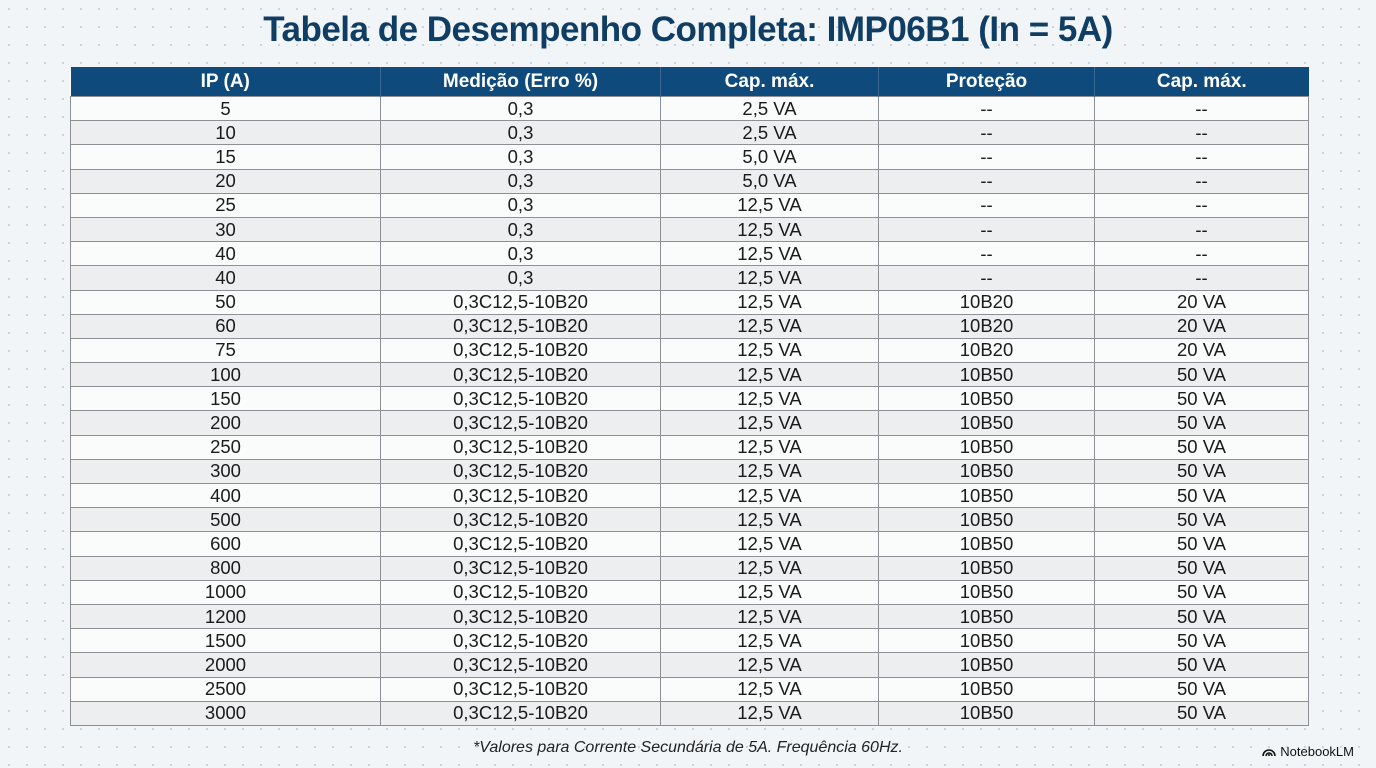  Describe the element at coordinates (225, 82) in the screenshot. I see `column-header: IP (A)` at that location.